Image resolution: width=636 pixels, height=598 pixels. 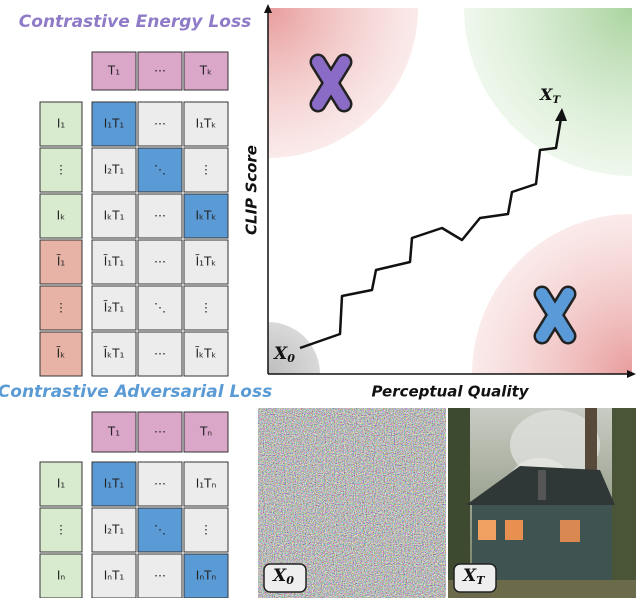 I want to click on matrix-text: Ĩ₁T₁, so click(x=114, y=261).